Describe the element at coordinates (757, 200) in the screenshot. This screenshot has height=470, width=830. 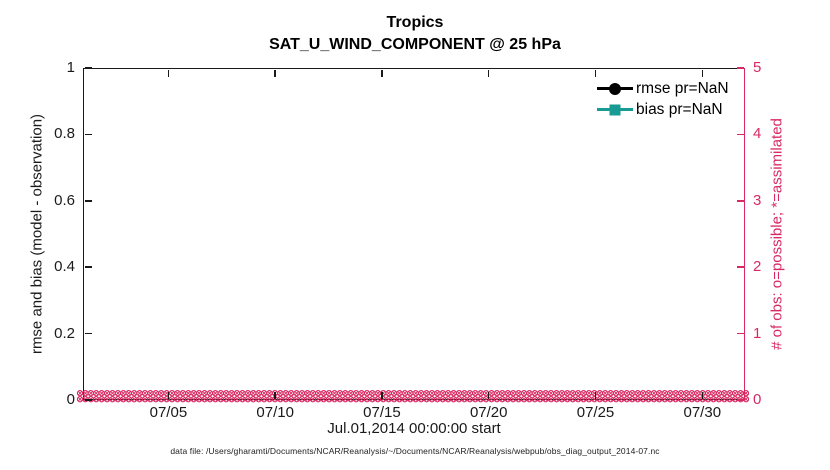
I see `y-right-tick-label: 3` at that location.